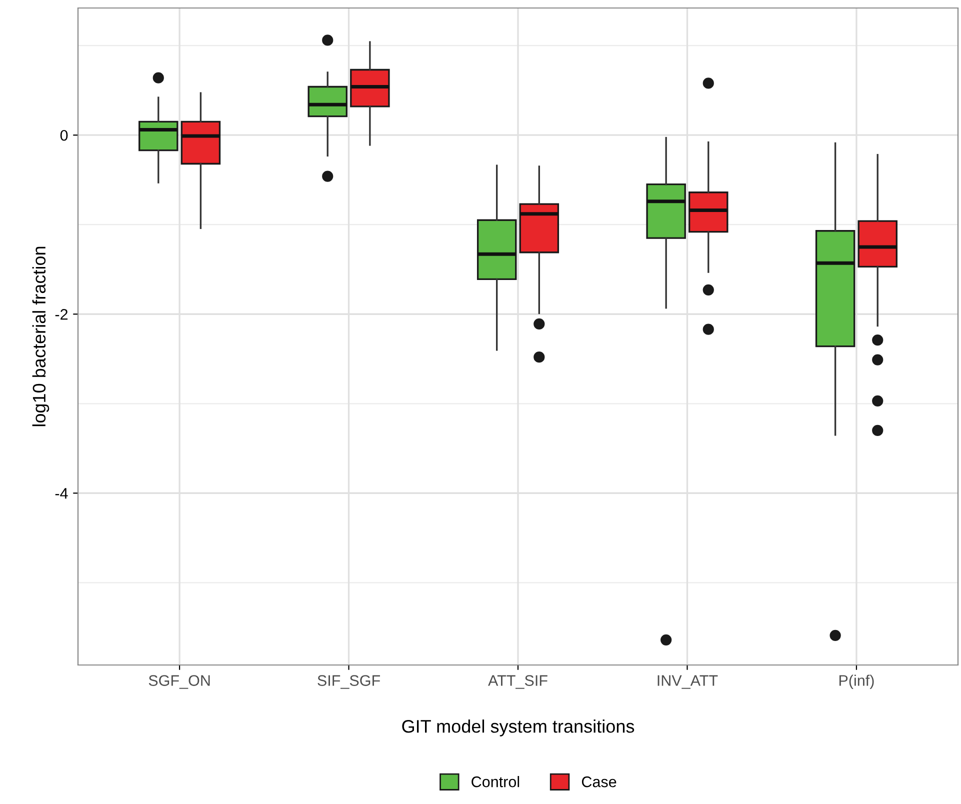 Image resolution: width=961 pixels, height=804 pixels. Describe the element at coordinates (518, 682) in the screenshot. I see `x-tick-label: ATT_SIF` at that location.